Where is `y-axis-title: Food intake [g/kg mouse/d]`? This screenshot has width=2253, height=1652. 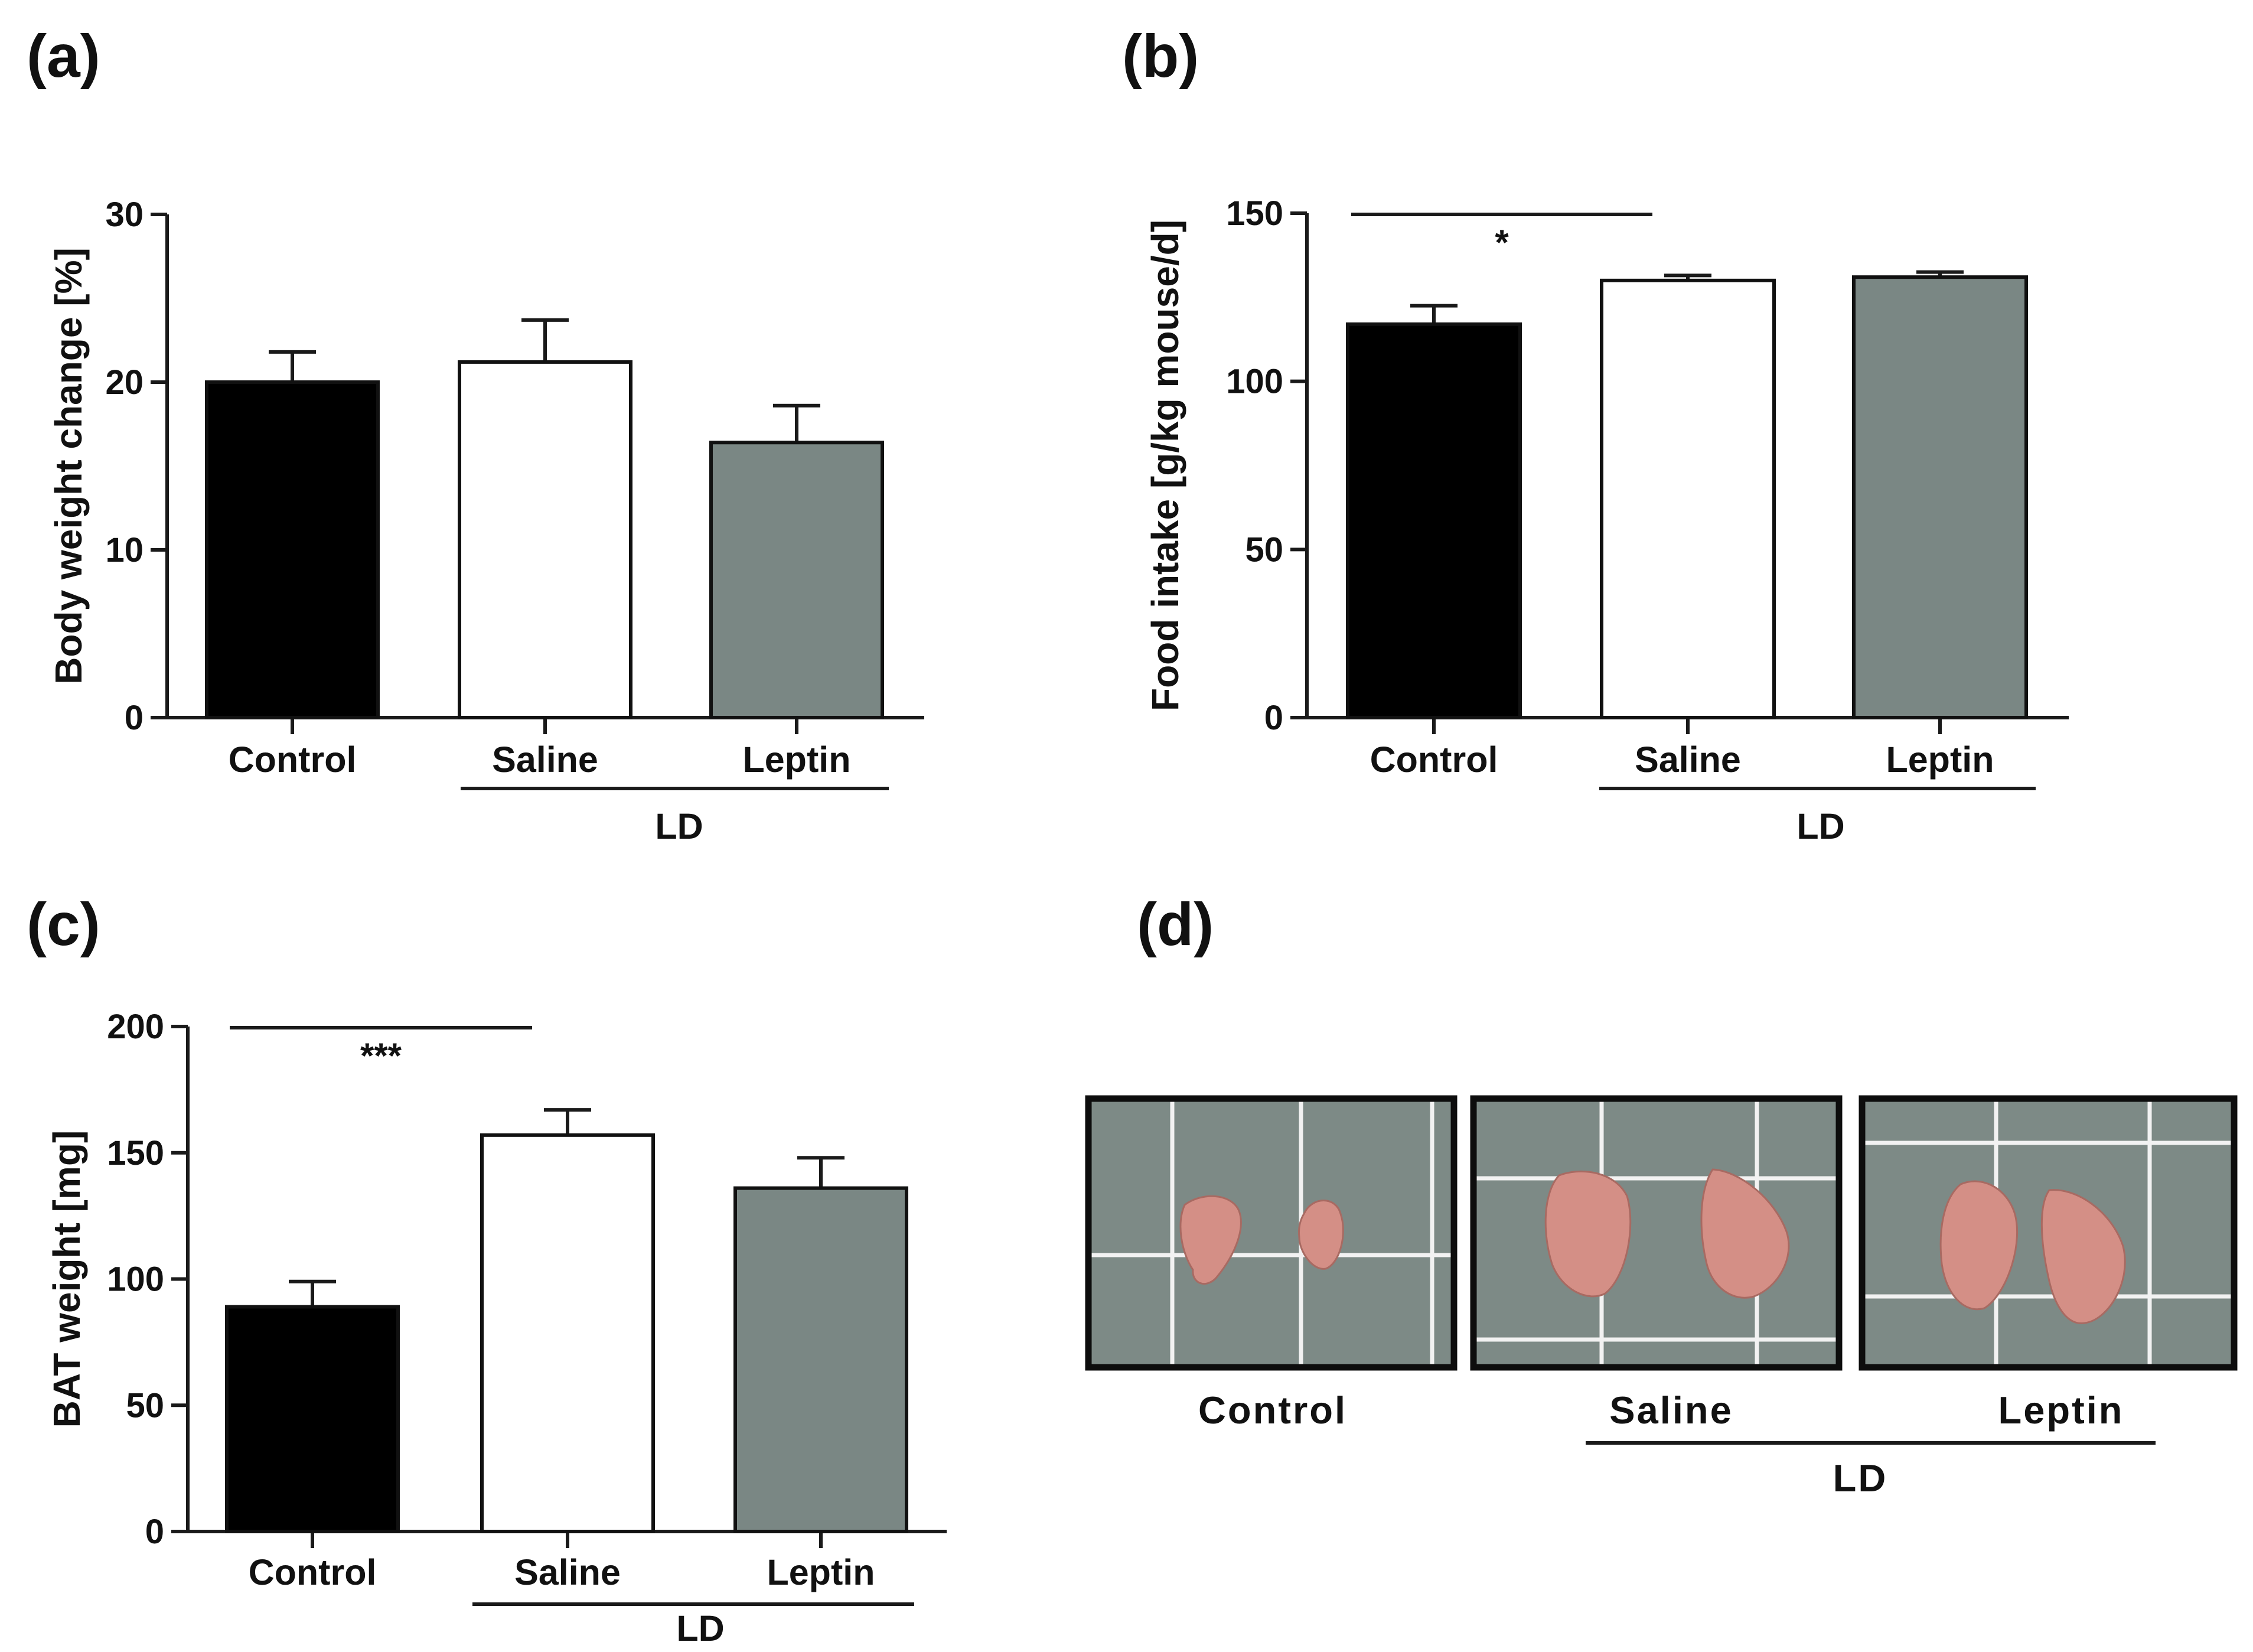
y-axis-title: Food intake [g/kg mouse/d] is located at coordinates (1165, 465).